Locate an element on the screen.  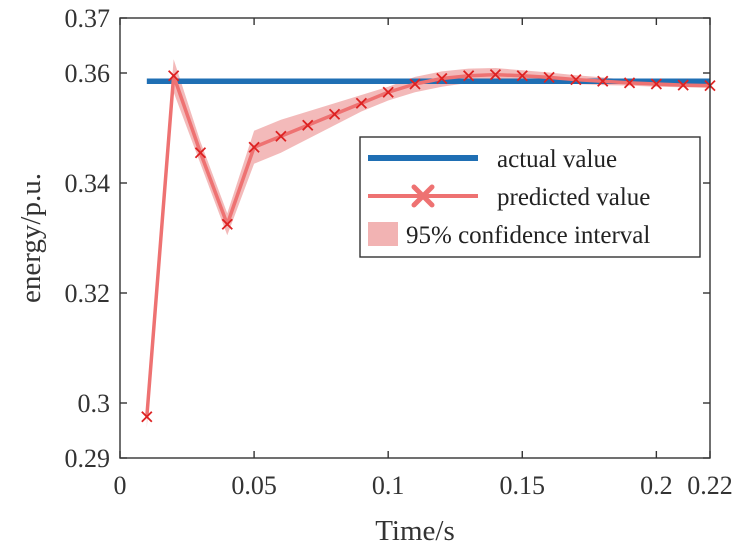
predicted-point-6-stroke-b is located at coordinates (308, 125).